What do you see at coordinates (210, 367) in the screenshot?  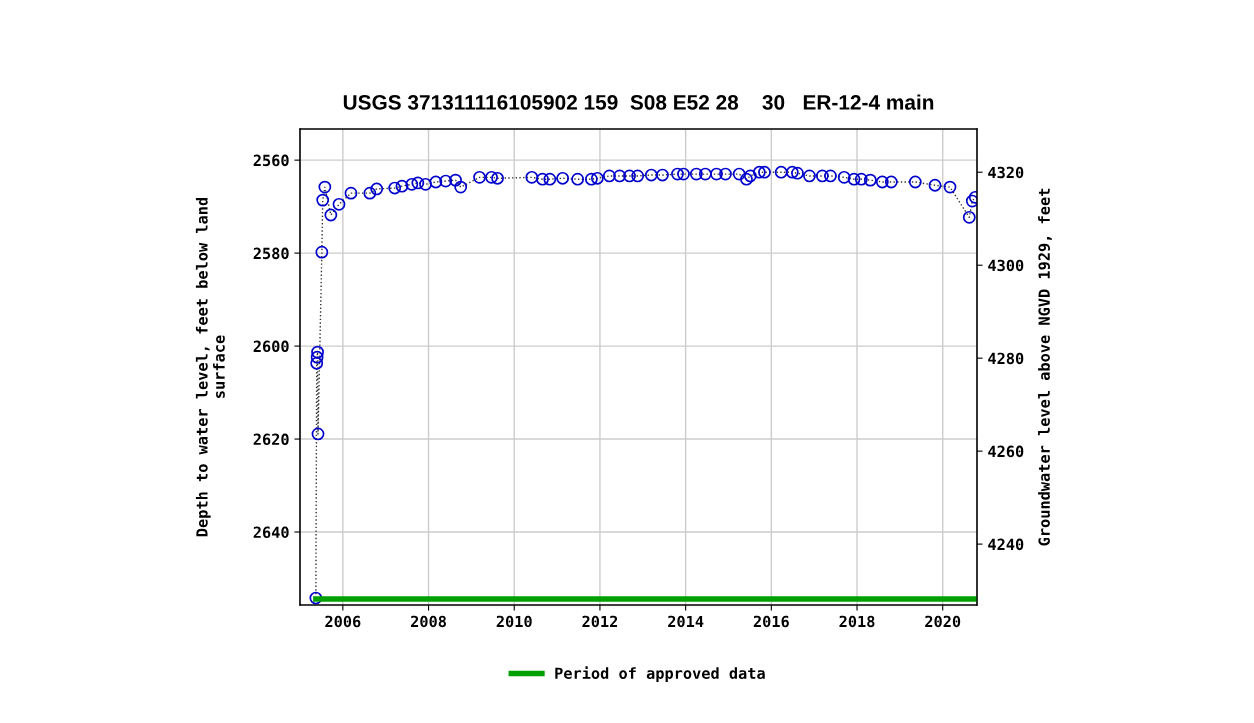 I see `y-axis-title: Depth to water level, feet below land surface` at bounding box center [210, 367].